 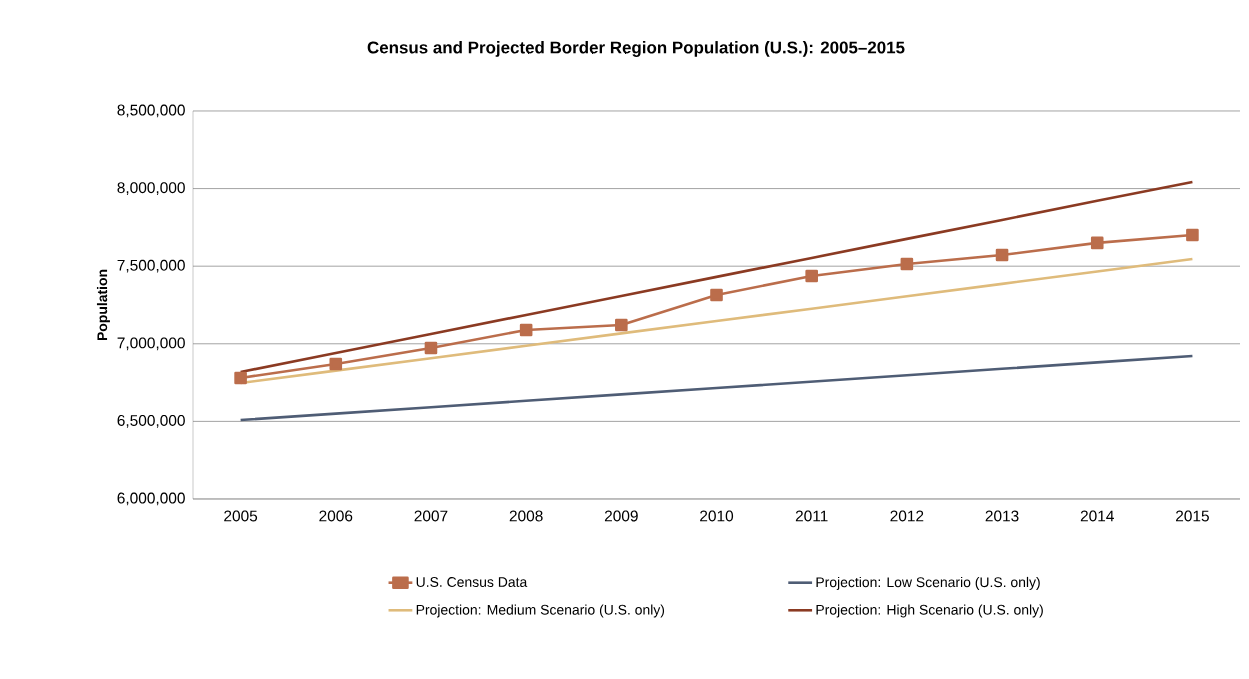 What do you see at coordinates (526, 516) in the screenshot?
I see `x-tick-label: 2008` at bounding box center [526, 516].